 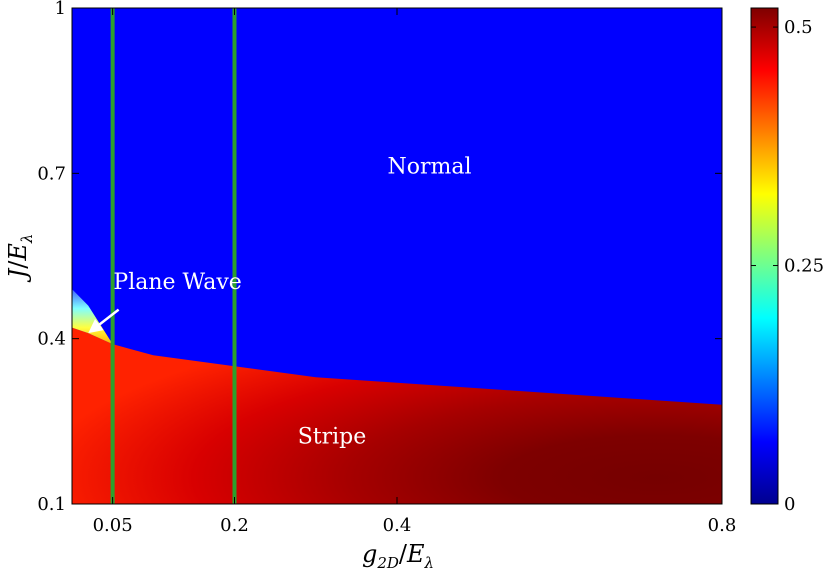 What do you see at coordinates (92, 317) in the screenshot?
I see `plane-wave-phase-fill` at bounding box center [92, 317].